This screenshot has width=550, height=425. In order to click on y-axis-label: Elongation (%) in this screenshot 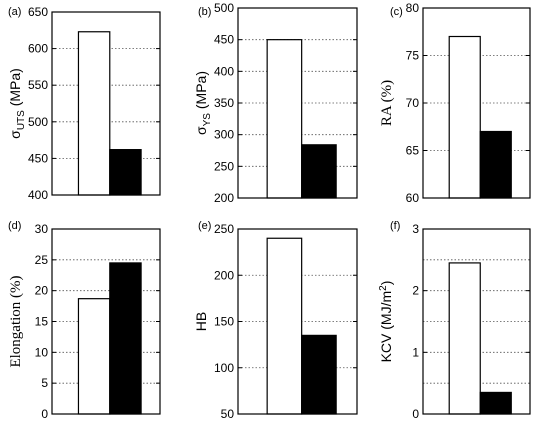, I will do `click(16, 321)`.